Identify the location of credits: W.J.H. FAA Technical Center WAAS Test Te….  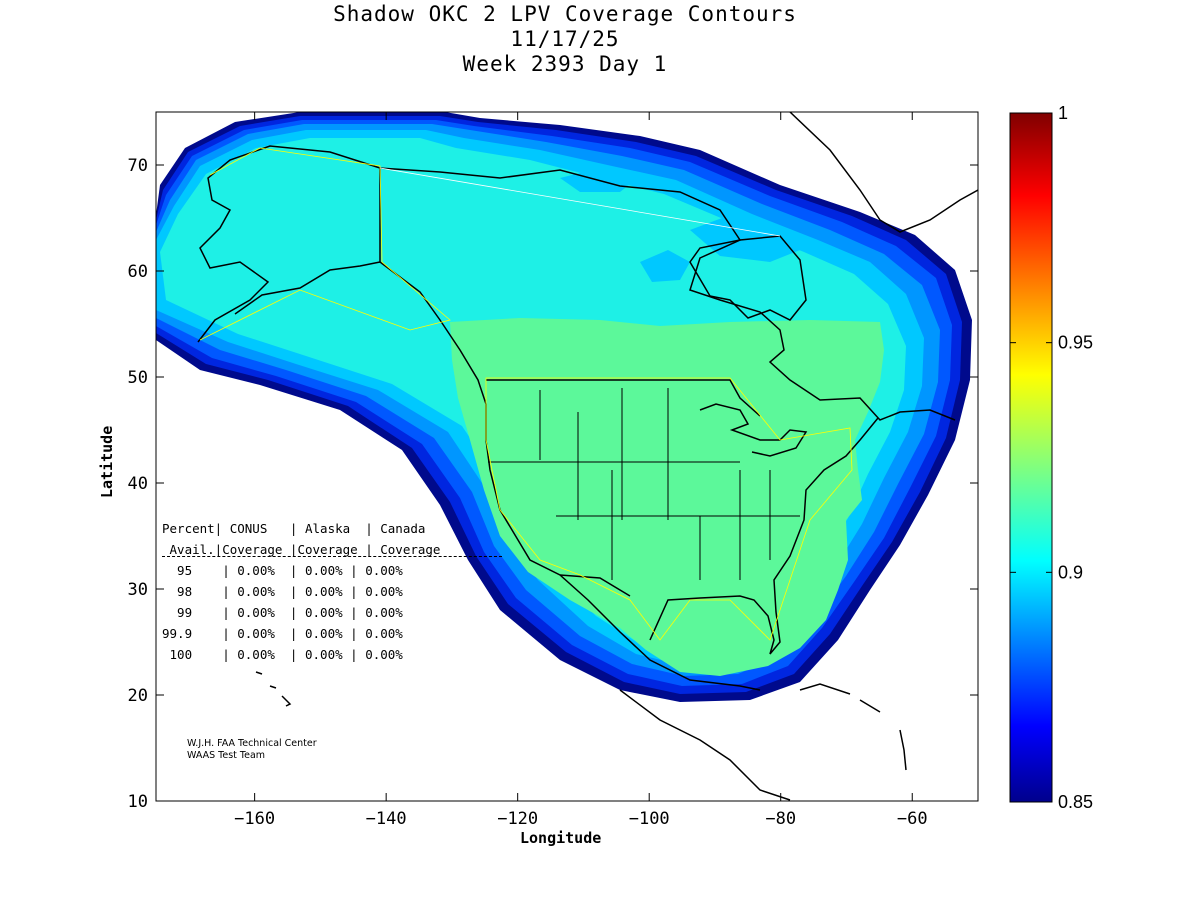
(252, 750).